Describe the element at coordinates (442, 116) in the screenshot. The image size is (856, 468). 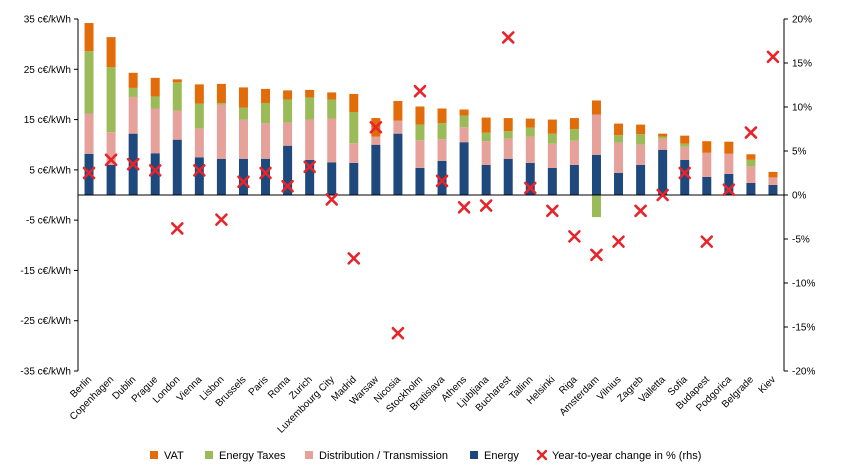
I see `bar-vat-bratislava` at that location.